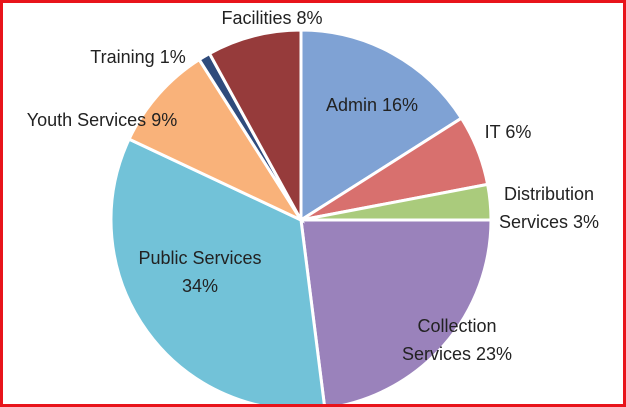 This screenshot has height=407, width=626. What do you see at coordinates (172, 57) in the screenshot?
I see `value-label: 1%` at bounding box center [172, 57].